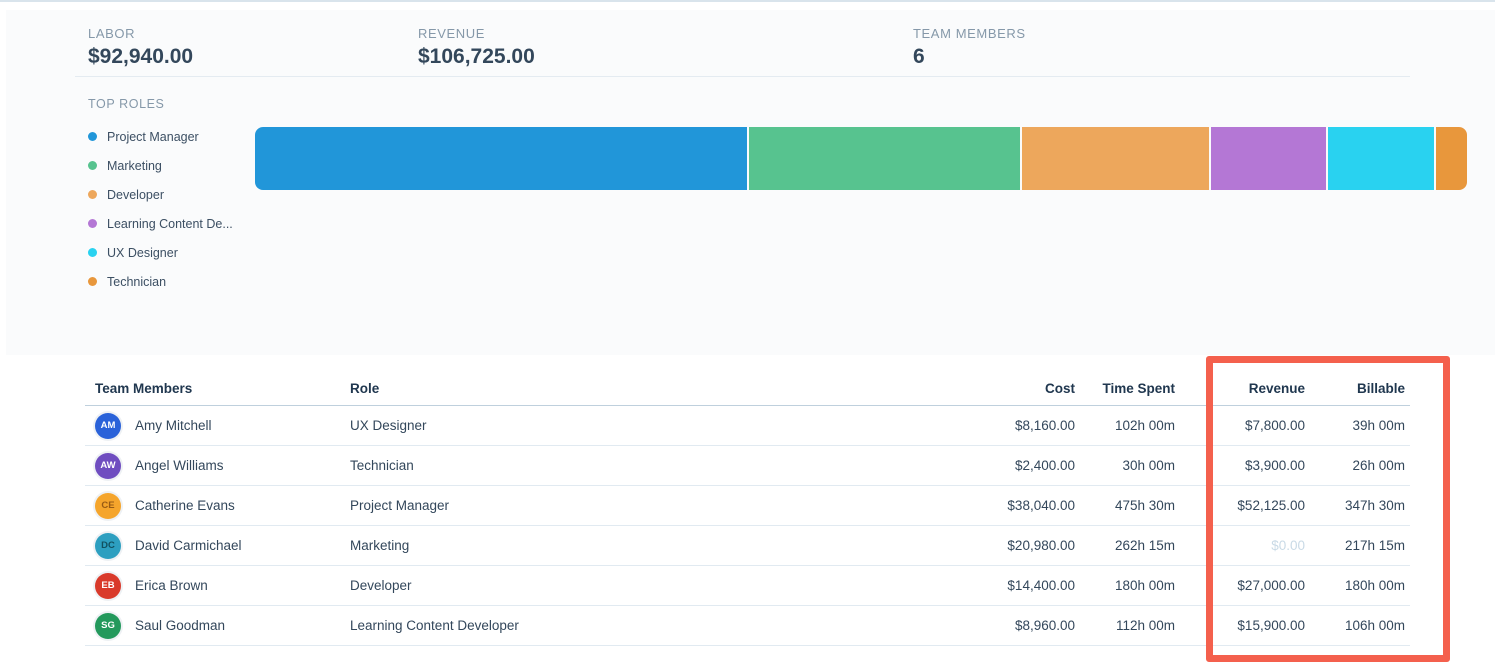 The height and width of the screenshot is (667, 1495). I want to click on billable-cell: 347h 30m, so click(1374, 505).